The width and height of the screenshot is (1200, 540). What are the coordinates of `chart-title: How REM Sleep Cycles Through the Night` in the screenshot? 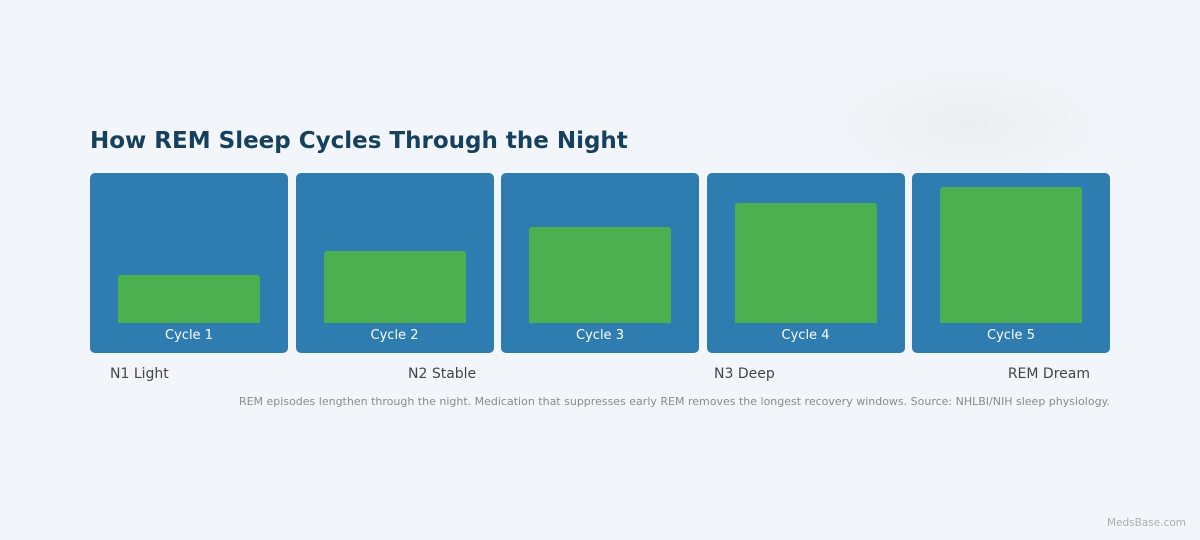 It's located at (359, 141).